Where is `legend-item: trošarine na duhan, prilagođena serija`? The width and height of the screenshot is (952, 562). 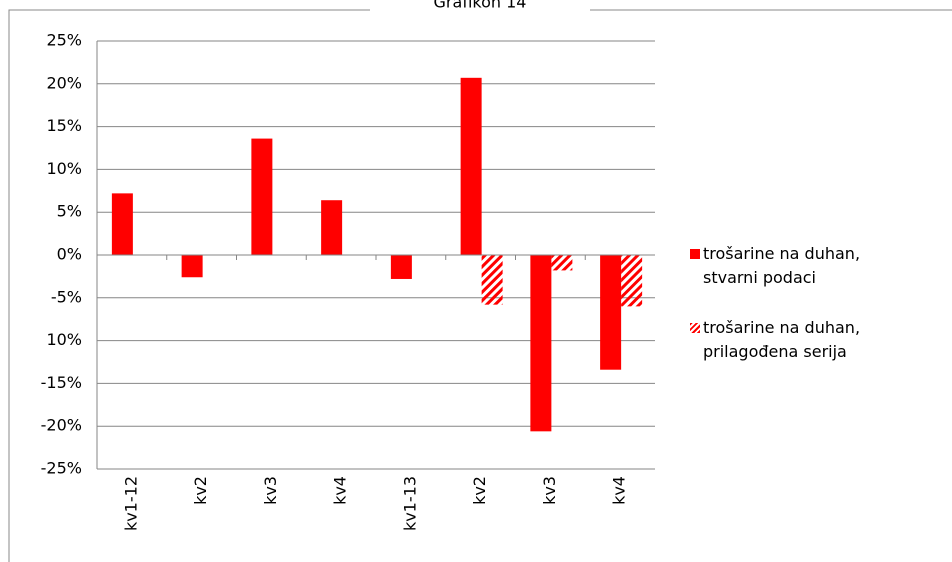
legend-item: trošarine na duhan, prilagođena serija is located at coordinates (790, 340).